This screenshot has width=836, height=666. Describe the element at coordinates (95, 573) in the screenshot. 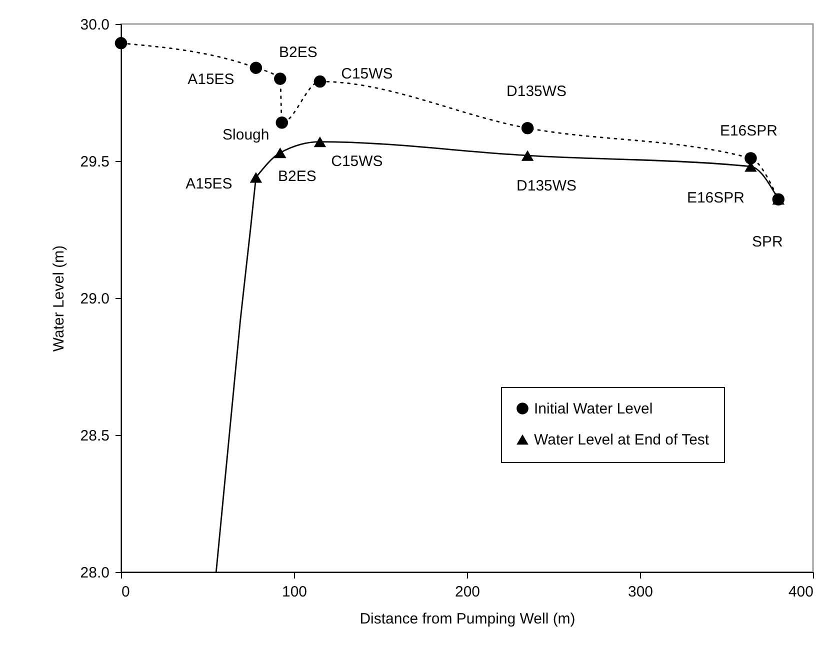

I see `y-tick-label: 28.0` at that location.